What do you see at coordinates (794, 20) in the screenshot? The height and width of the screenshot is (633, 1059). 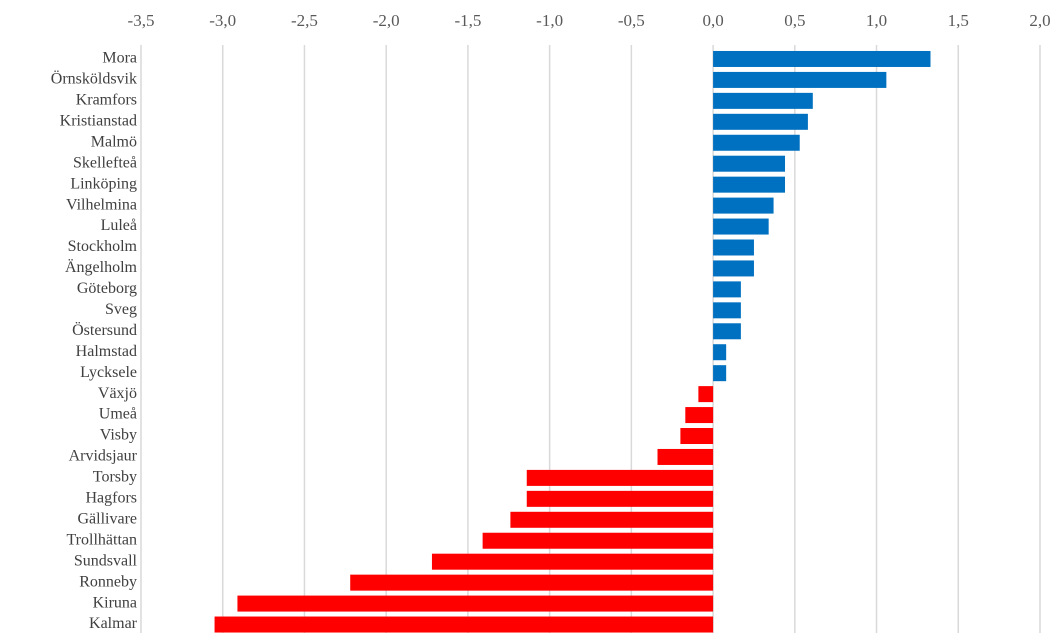 I see `x-tick-label: 0,5` at bounding box center [794, 20].